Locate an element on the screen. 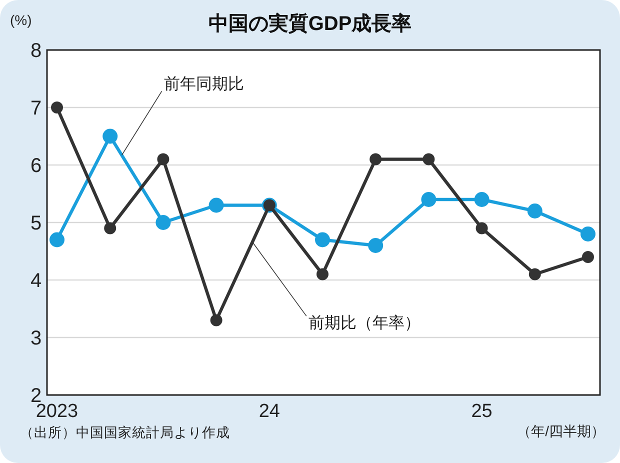 This screenshot has width=620, height=463. x-axis-title: （年/四半期） is located at coordinates (561, 431).